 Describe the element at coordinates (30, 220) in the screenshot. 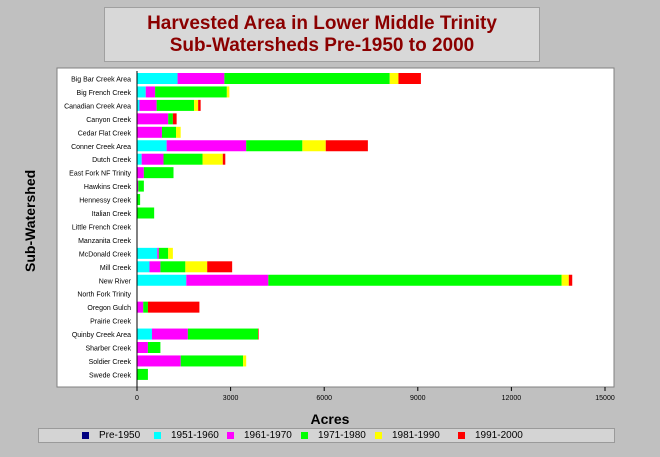

I see `y-axis-label: Sub-Watershed` at that location.